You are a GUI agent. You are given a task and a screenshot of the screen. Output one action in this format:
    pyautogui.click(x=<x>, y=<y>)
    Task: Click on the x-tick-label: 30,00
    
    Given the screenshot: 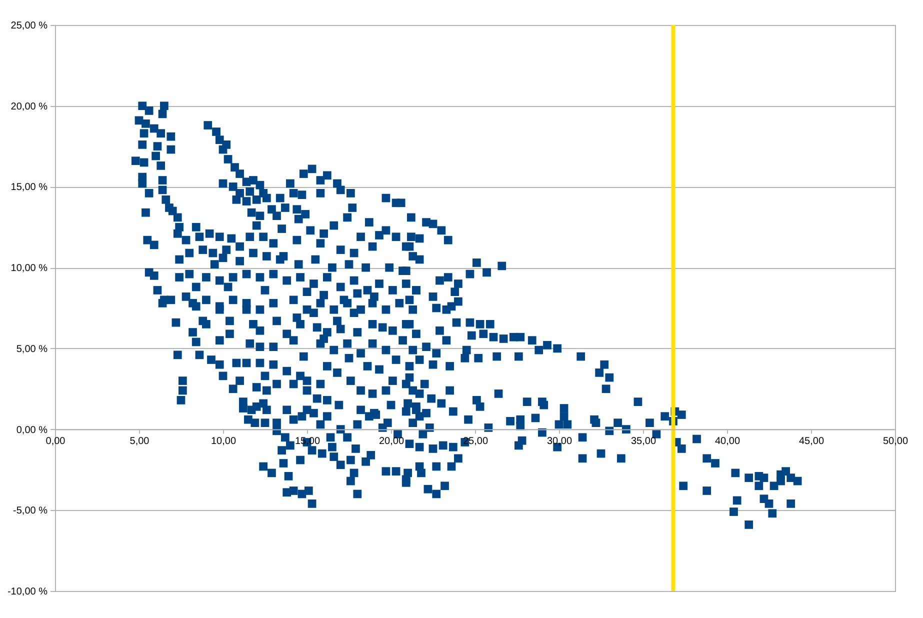 What is the action you would take?
    pyautogui.click(x=559, y=441)
    